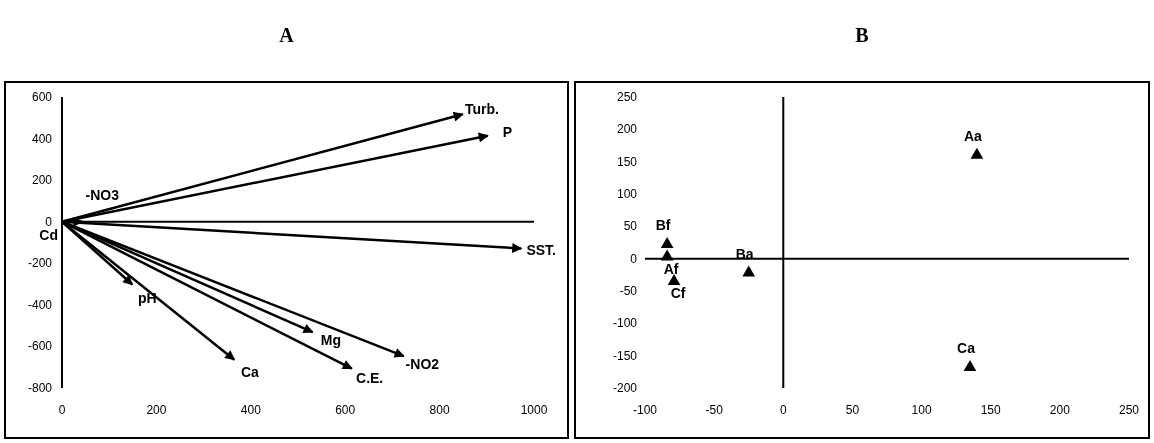 This screenshot has height=443, width=1154. I want to click on series-label: C.E., so click(370, 377).